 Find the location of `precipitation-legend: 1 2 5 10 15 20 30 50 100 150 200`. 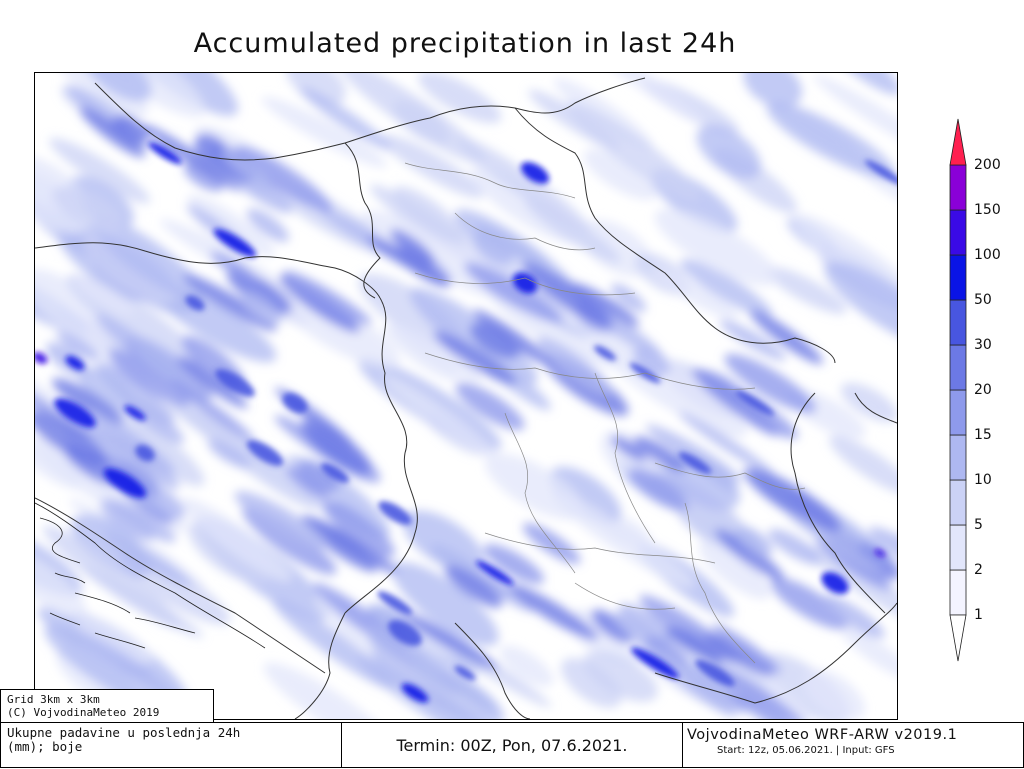

precipitation-legend: 1 2 5 10 15 20 30 50 100 150 200 is located at coordinates (980, 390).